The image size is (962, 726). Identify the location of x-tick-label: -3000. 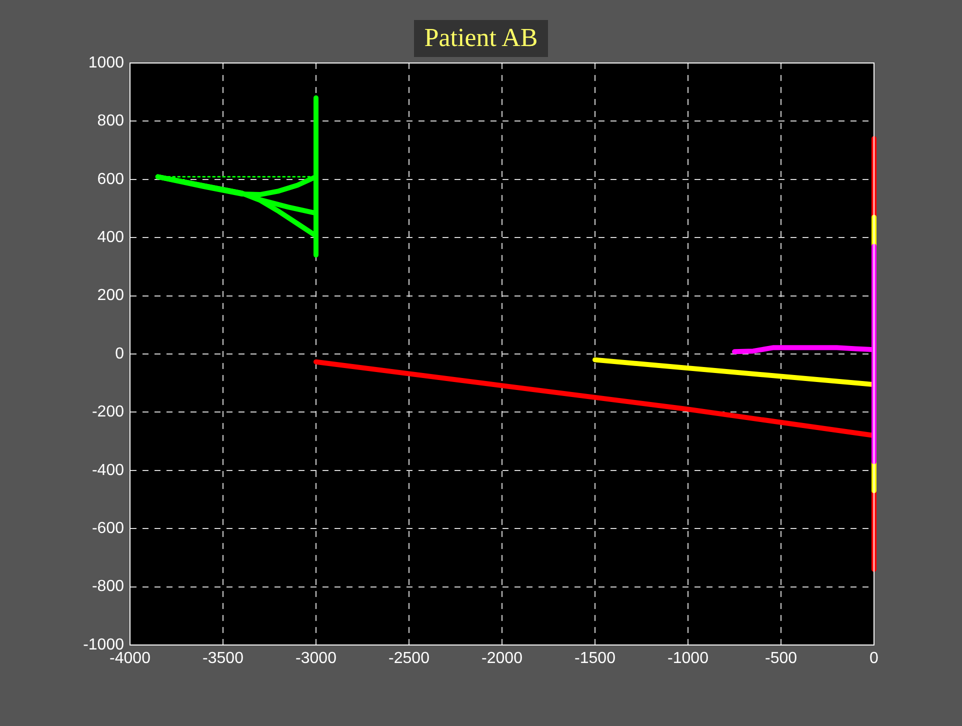
(316, 659).